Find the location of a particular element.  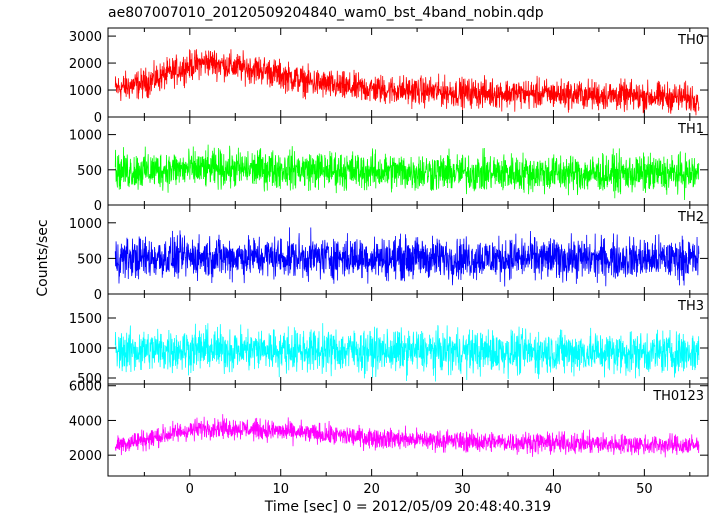

x-axis-label: Time [sec] 0 = 2012/05/09 20:48:40.319 is located at coordinates (407, 507).